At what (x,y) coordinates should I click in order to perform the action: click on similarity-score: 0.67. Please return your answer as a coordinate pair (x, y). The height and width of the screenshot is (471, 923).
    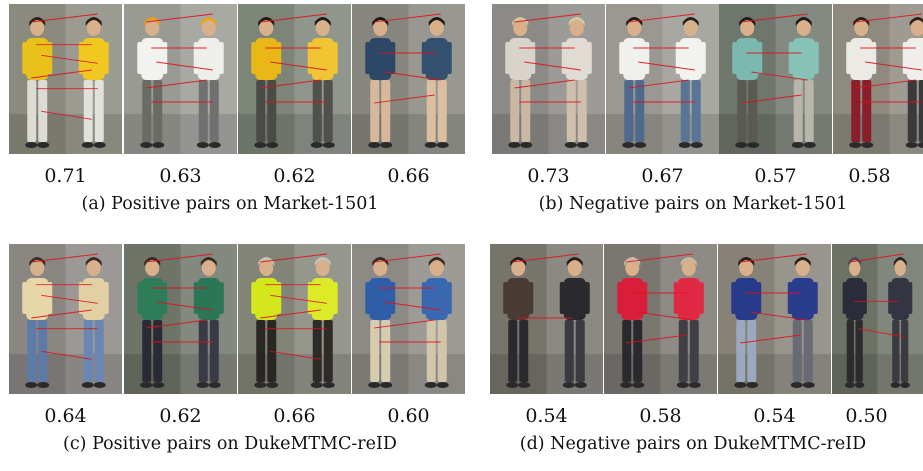
    Looking at the image, I should click on (662, 176).